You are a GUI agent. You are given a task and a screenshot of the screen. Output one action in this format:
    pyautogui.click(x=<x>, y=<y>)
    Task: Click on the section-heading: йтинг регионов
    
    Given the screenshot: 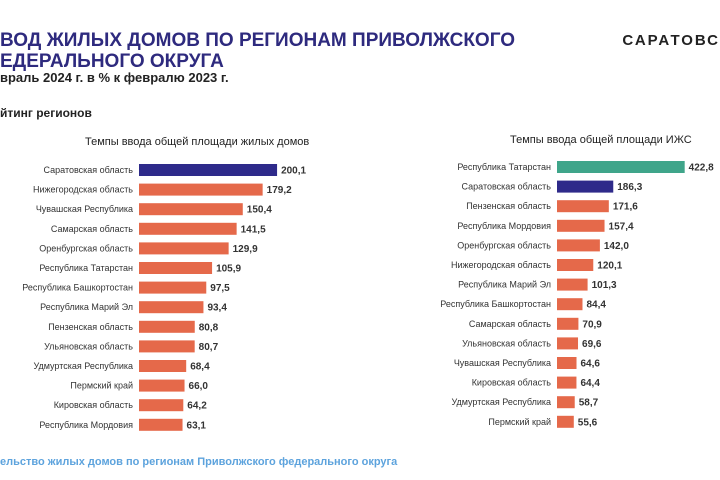 What is the action you would take?
    pyautogui.click(x=46, y=113)
    